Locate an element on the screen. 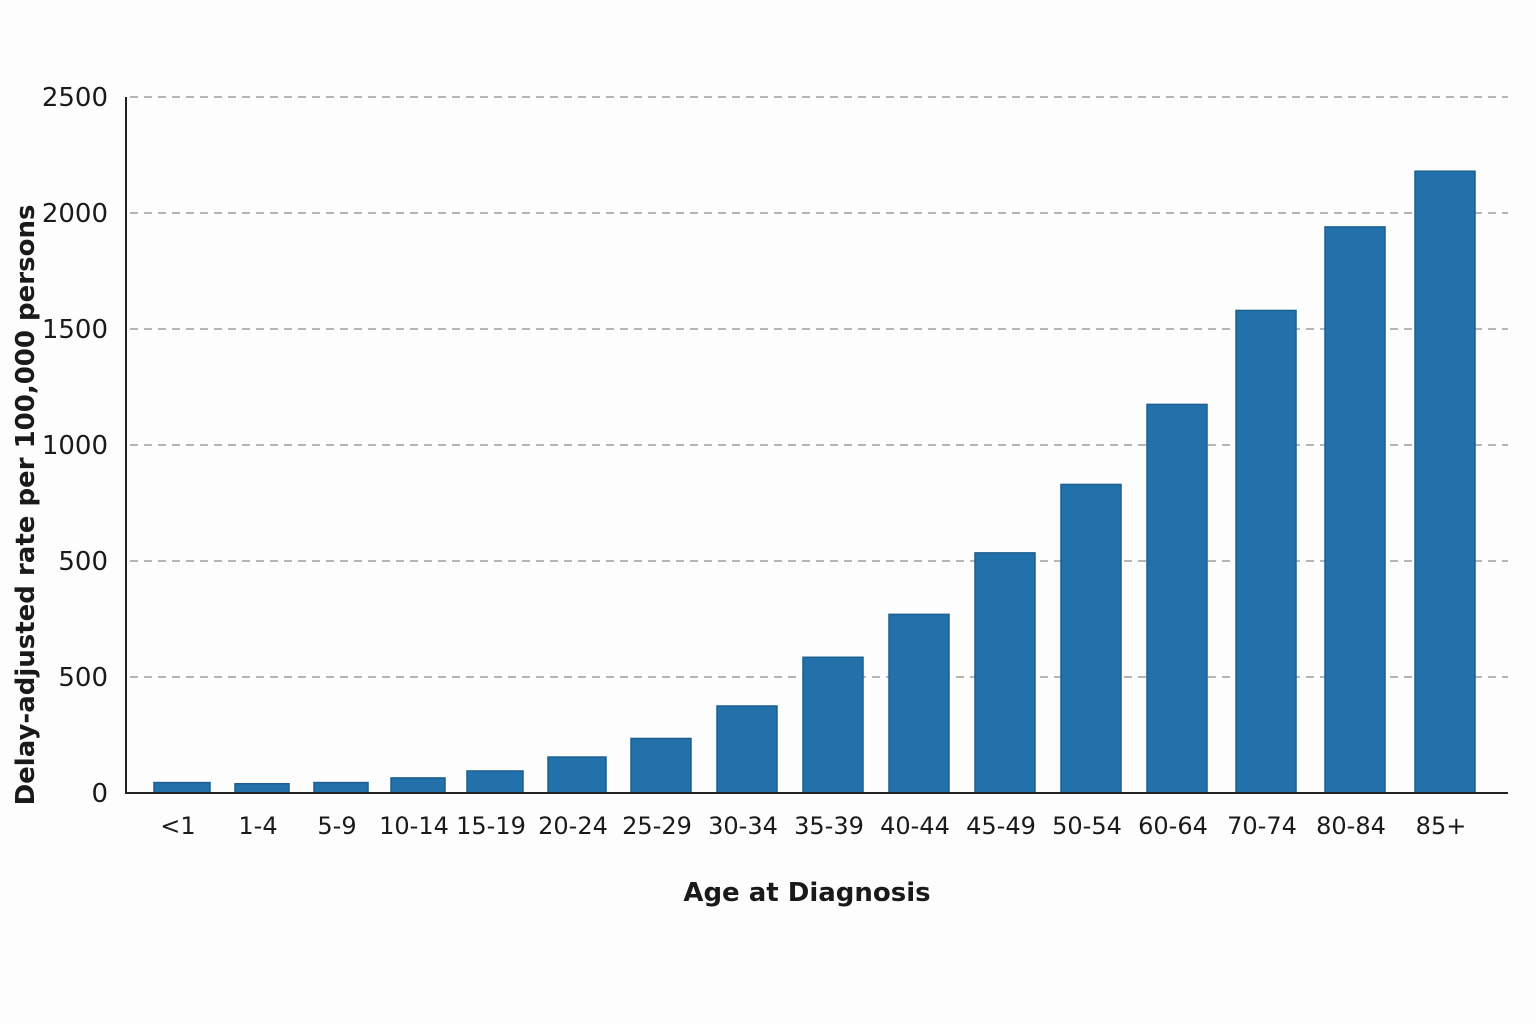  y-tick-label: 1000 is located at coordinates (75, 446).